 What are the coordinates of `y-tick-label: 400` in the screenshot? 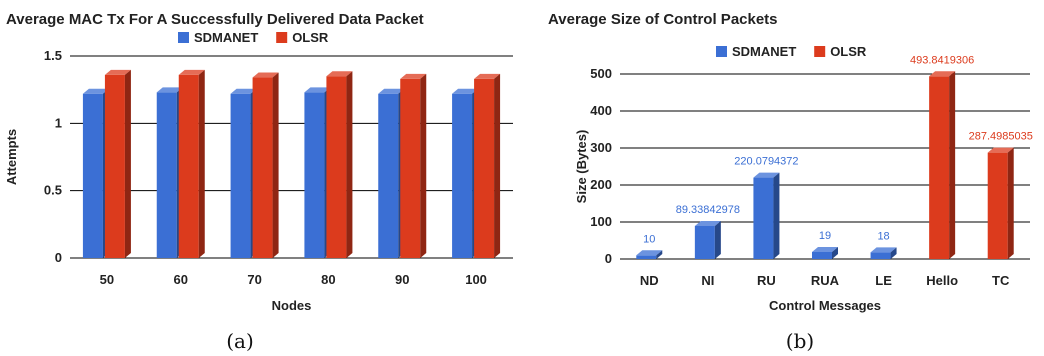 It's located at (601, 110).